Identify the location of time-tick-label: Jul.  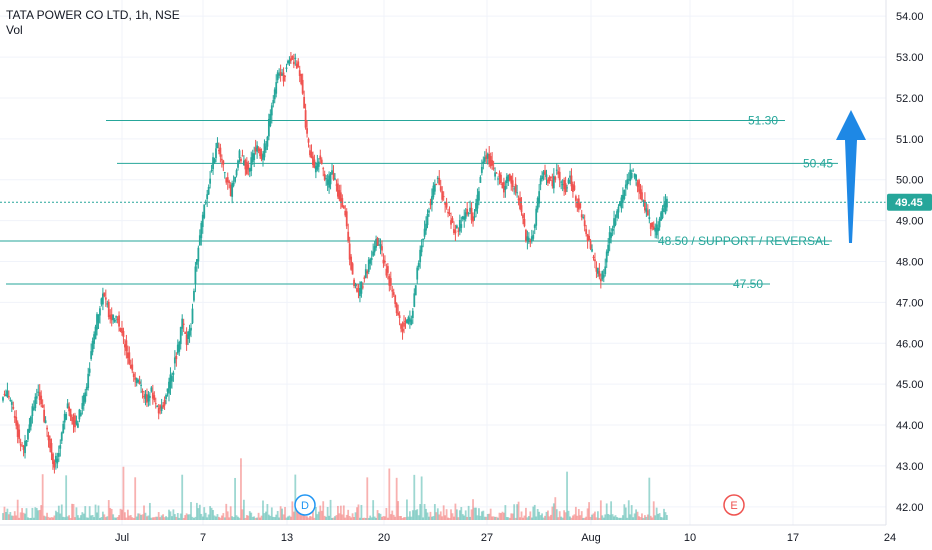
(122, 538).